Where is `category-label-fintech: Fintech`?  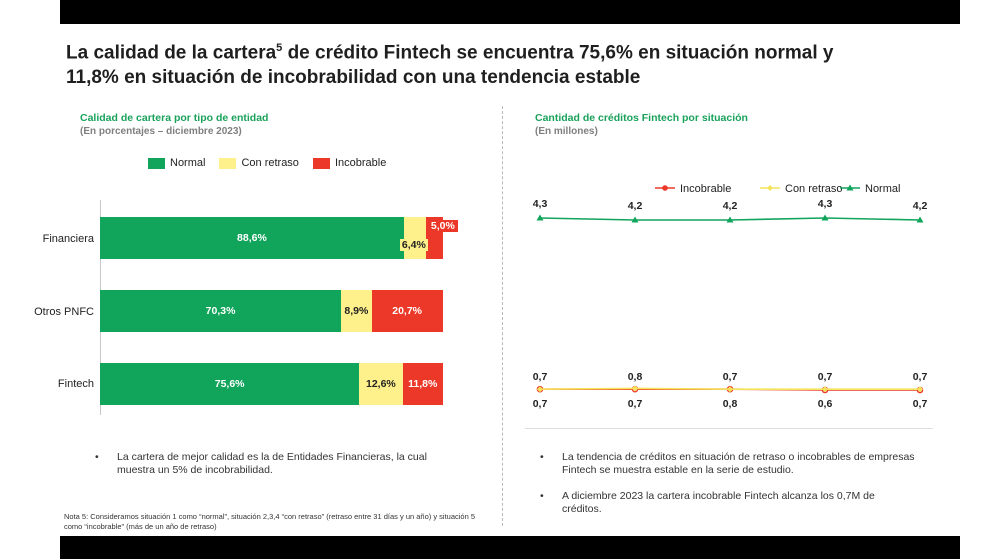
category-label-fintech: Fintech is located at coordinates (75, 384).